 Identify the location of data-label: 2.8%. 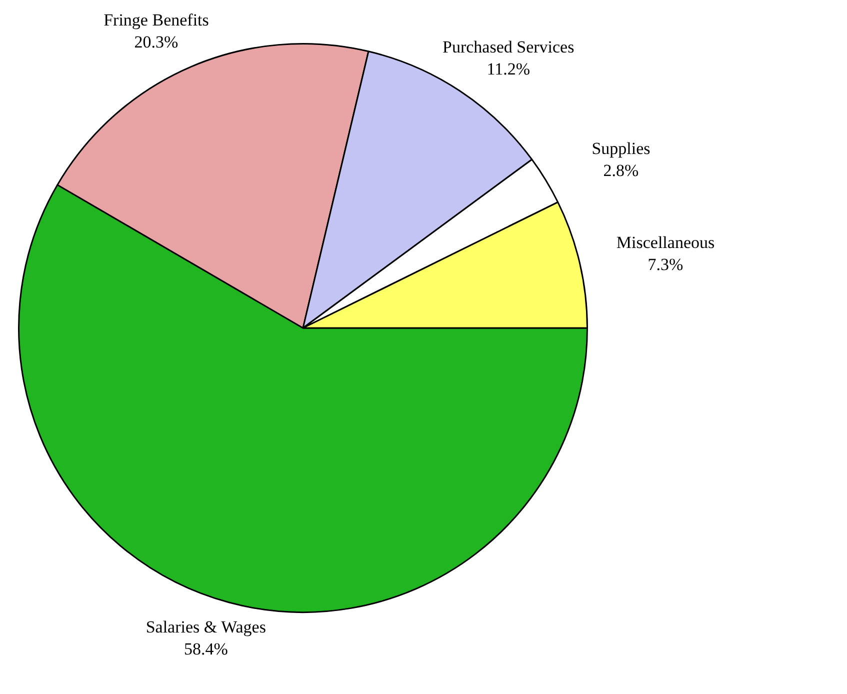
(621, 170).